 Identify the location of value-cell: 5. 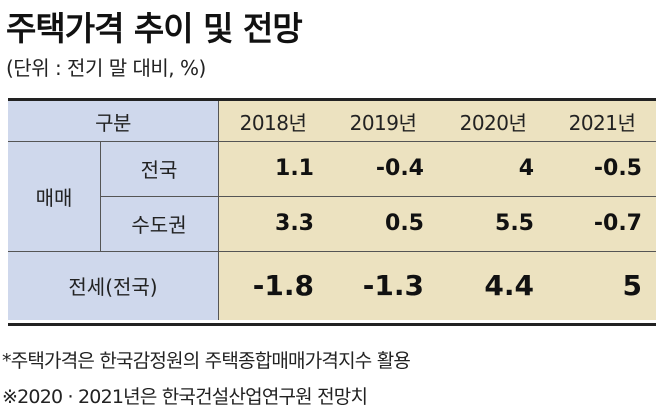
(602, 285).